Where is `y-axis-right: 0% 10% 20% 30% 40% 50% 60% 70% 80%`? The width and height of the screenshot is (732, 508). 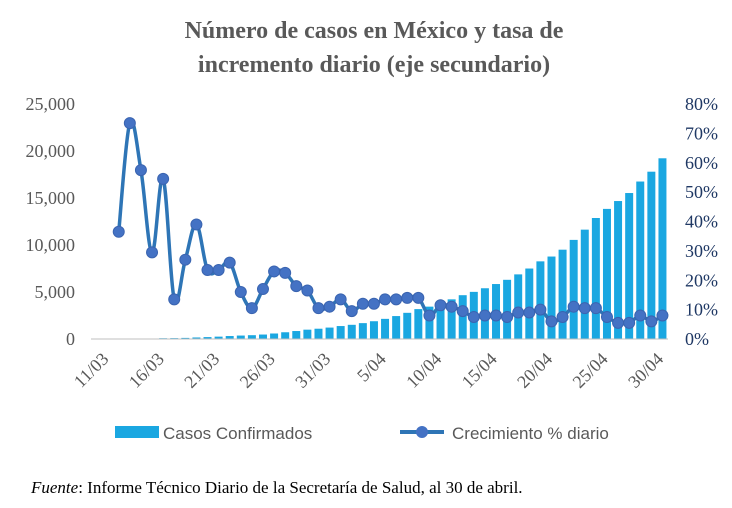 y-axis-right: 0% 10% 20% 30% 40% 50% 60% 70% 80% is located at coordinates (701, 221).